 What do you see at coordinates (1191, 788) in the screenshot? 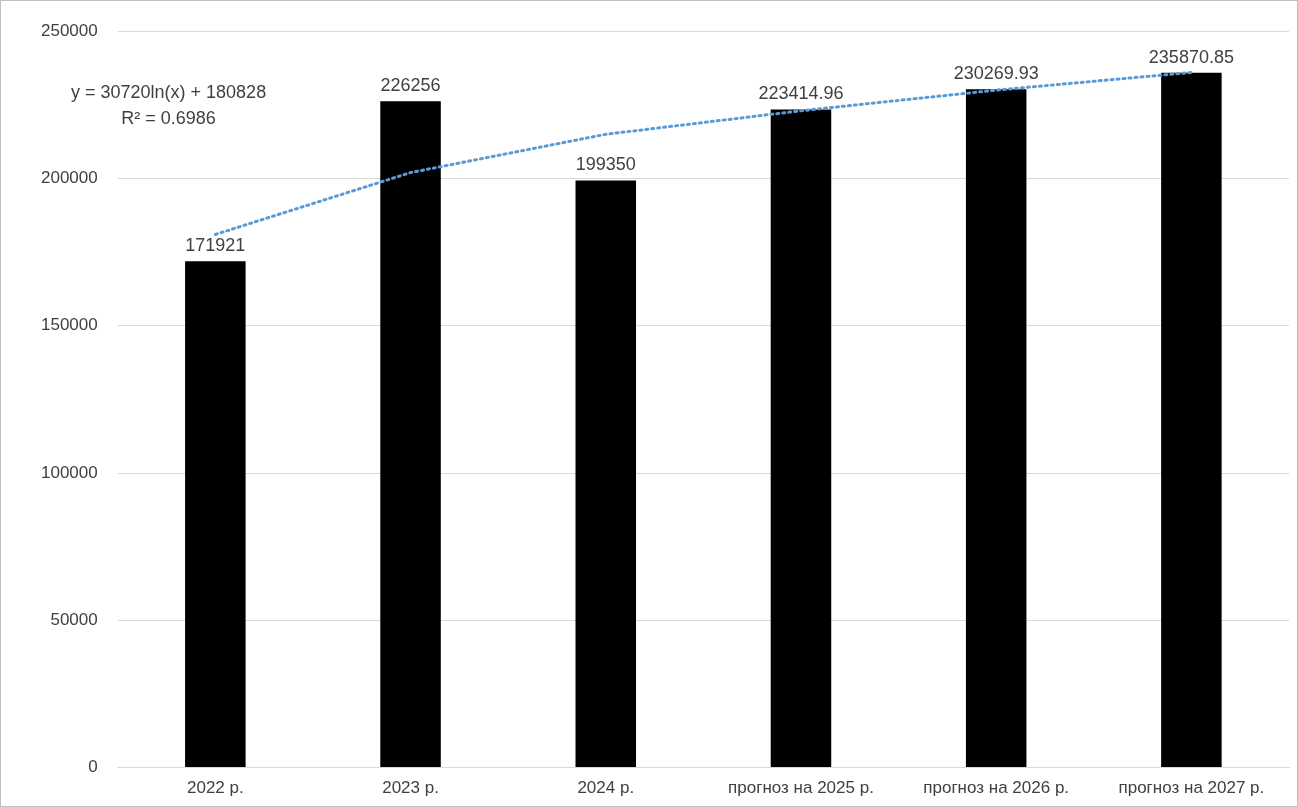
I see `x-tick-label: прогноз на 2027 р.` at bounding box center [1191, 788].